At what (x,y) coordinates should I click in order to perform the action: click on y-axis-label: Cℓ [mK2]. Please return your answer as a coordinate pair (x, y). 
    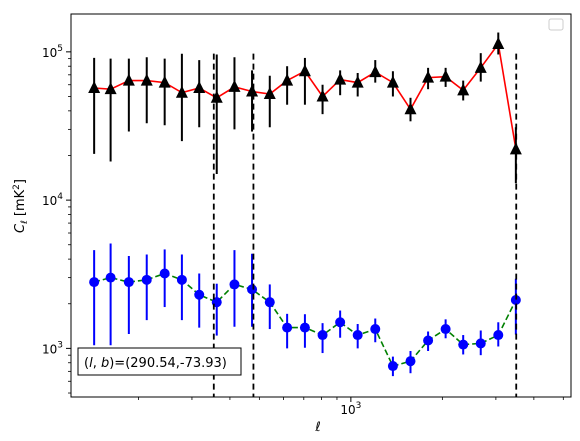
    Looking at the image, I should click on (21, 206).